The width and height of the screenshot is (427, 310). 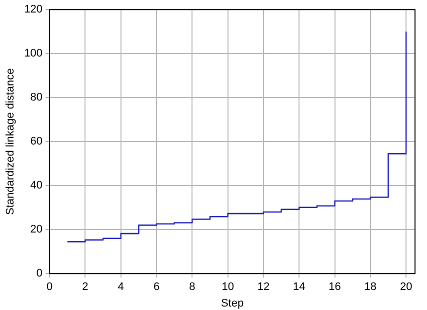 What do you see at coordinates (39, 274) in the screenshot?
I see `y-tick-label: 0` at bounding box center [39, 274].